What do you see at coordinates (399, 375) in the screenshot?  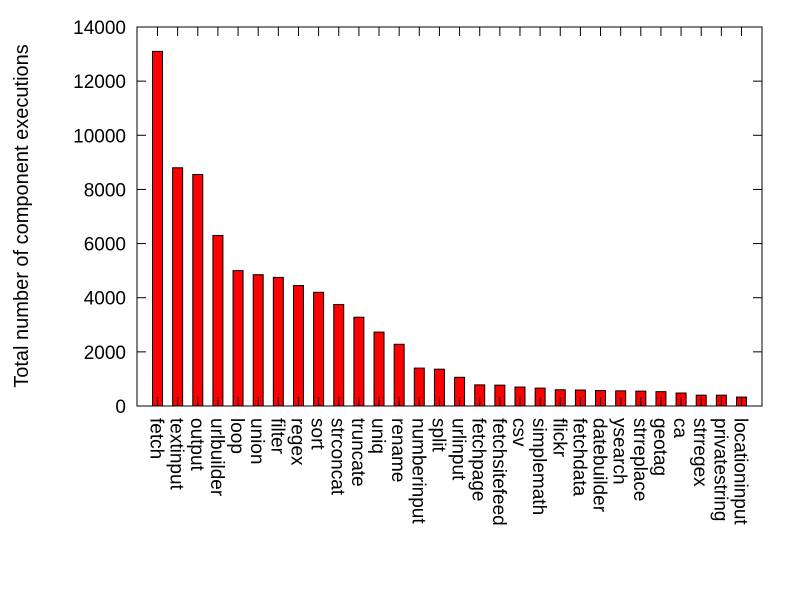 I see `bar-rename` at bounding box center [399, 375].